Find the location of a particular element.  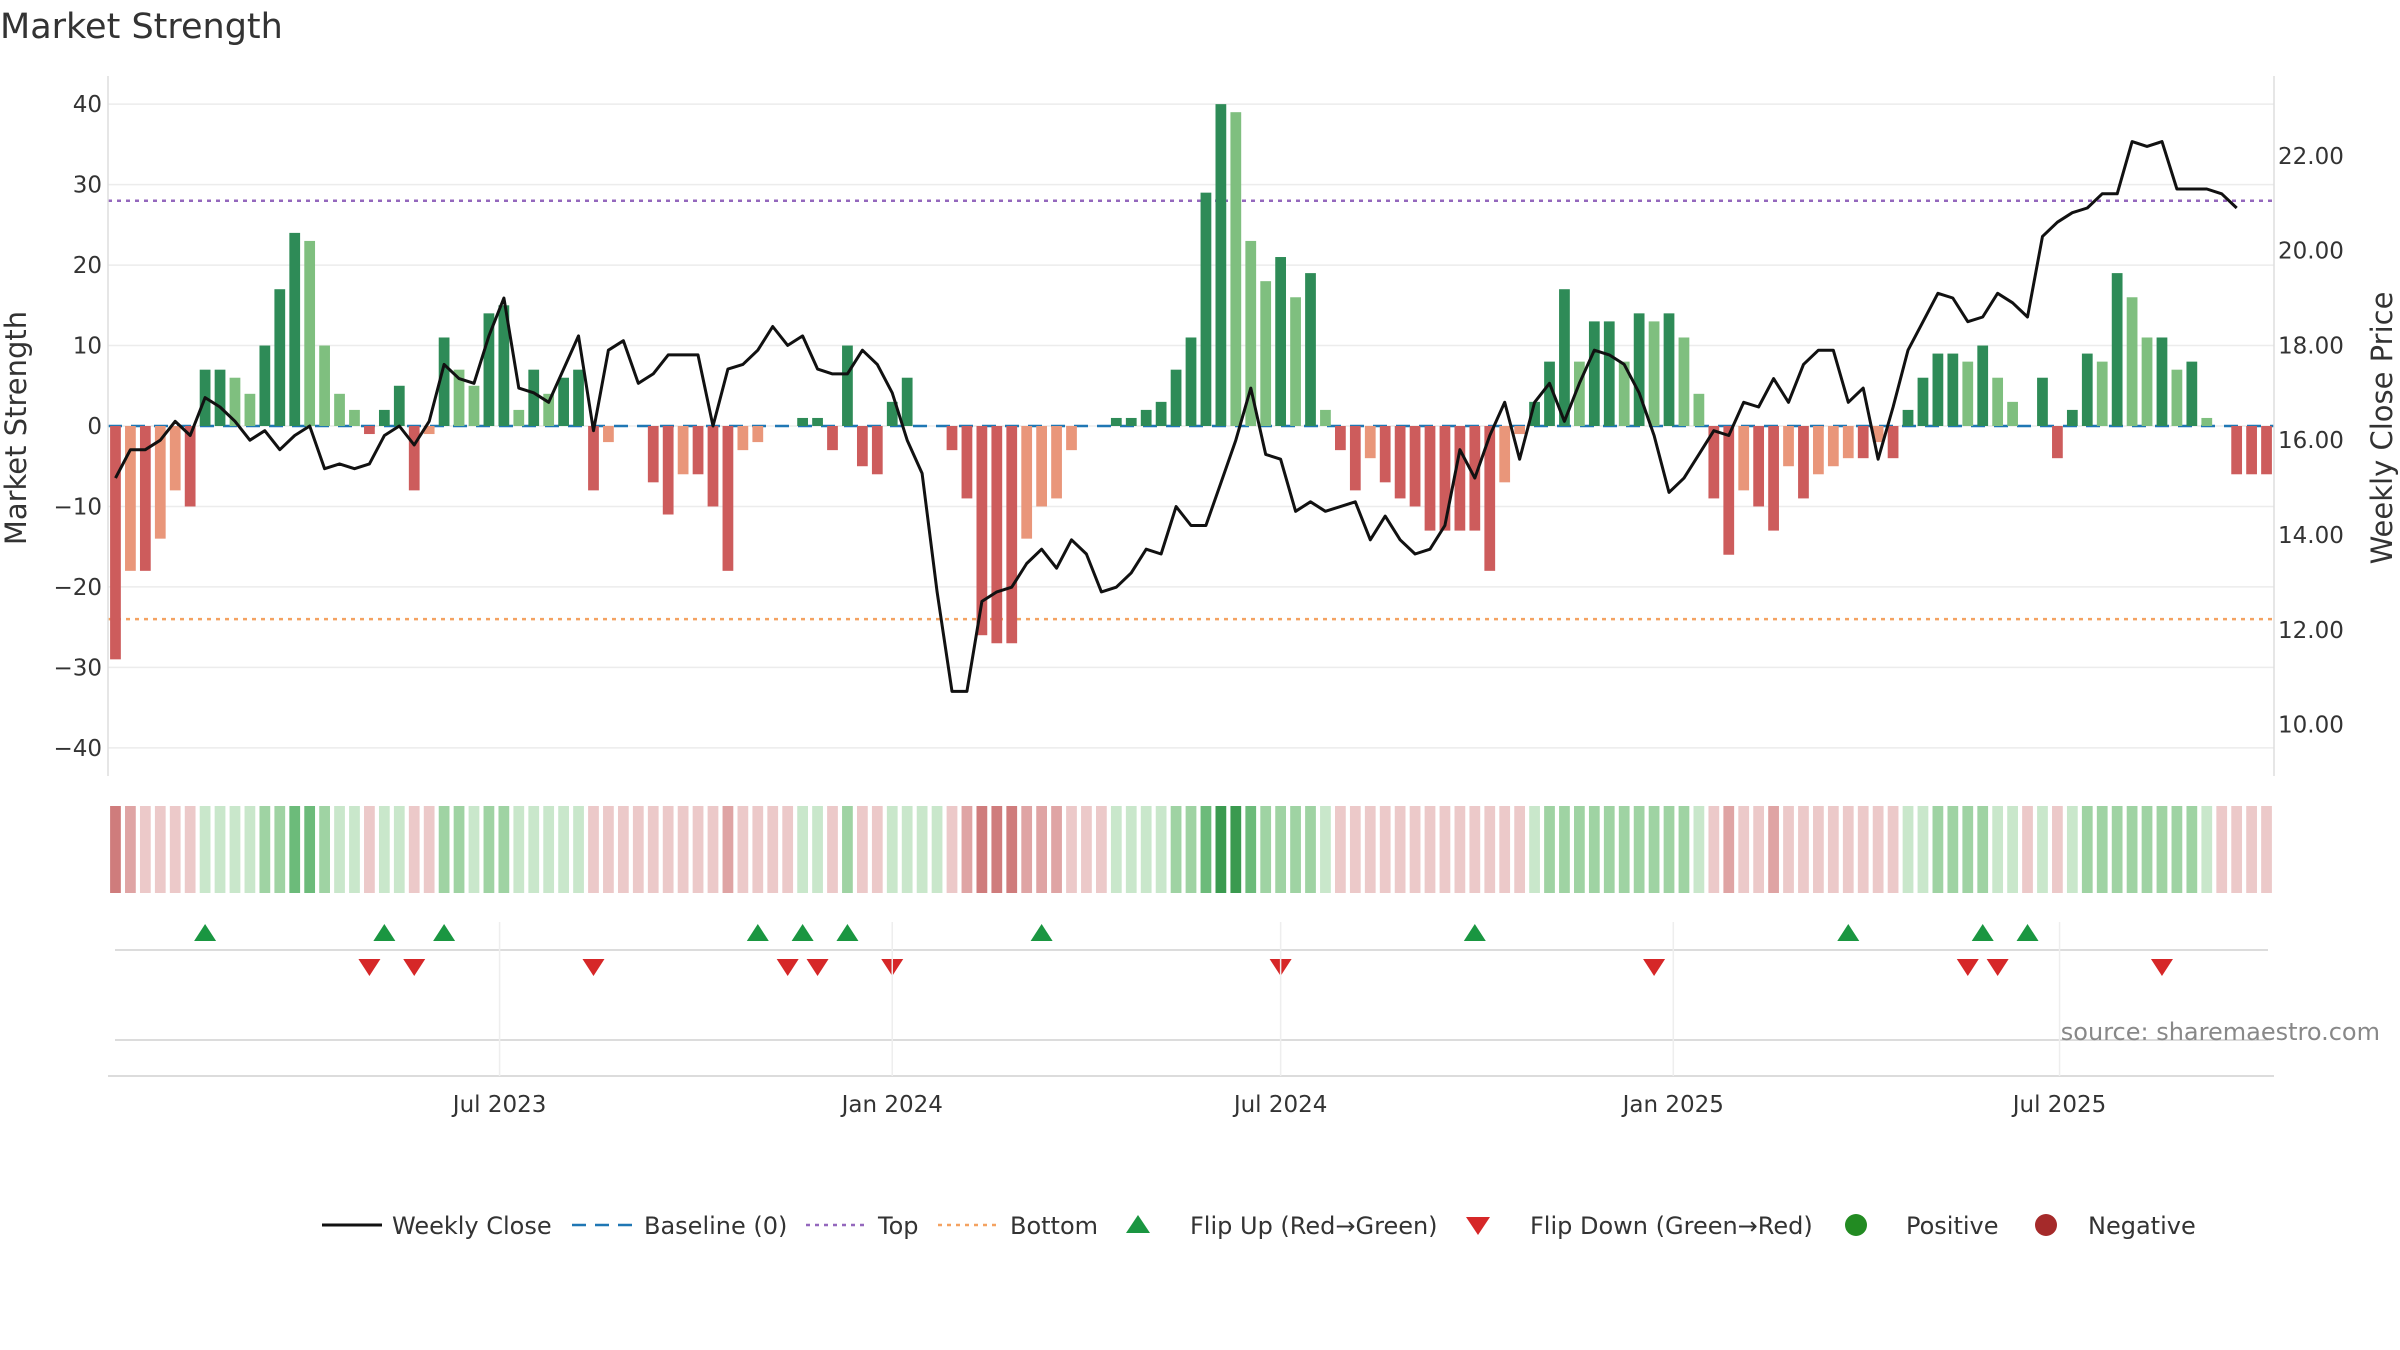

y-tick-label: −30 is located at coordinates (77, 668).